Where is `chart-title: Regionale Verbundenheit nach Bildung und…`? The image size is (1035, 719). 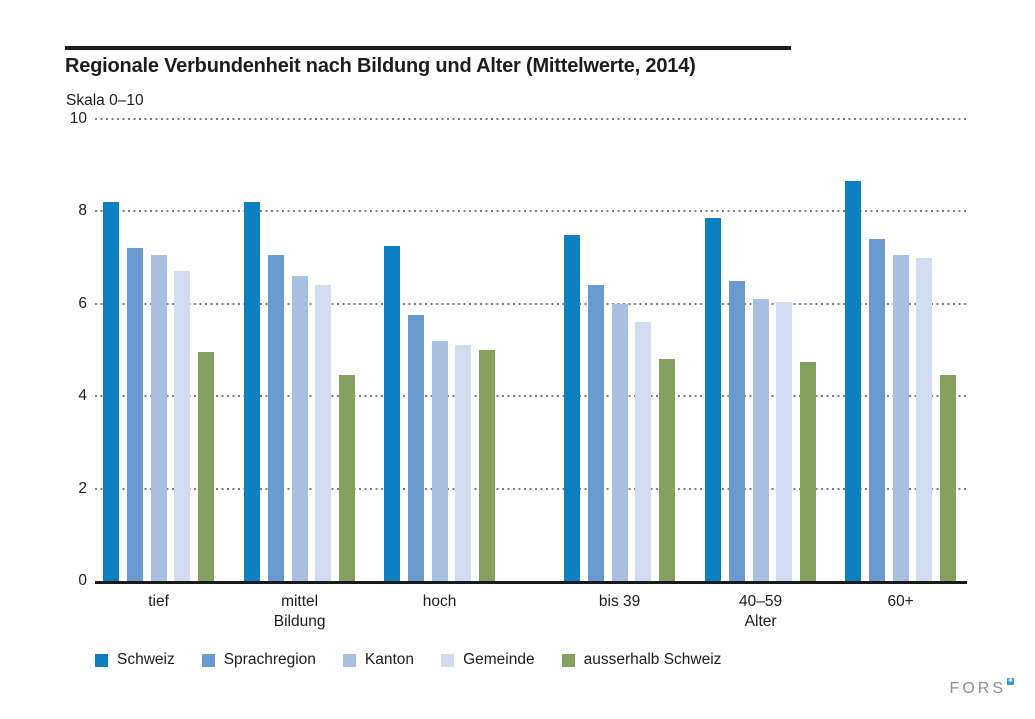
chart-title: Regionale Verbundenheit nach Bildung und… is located at coordinates (380, 66).